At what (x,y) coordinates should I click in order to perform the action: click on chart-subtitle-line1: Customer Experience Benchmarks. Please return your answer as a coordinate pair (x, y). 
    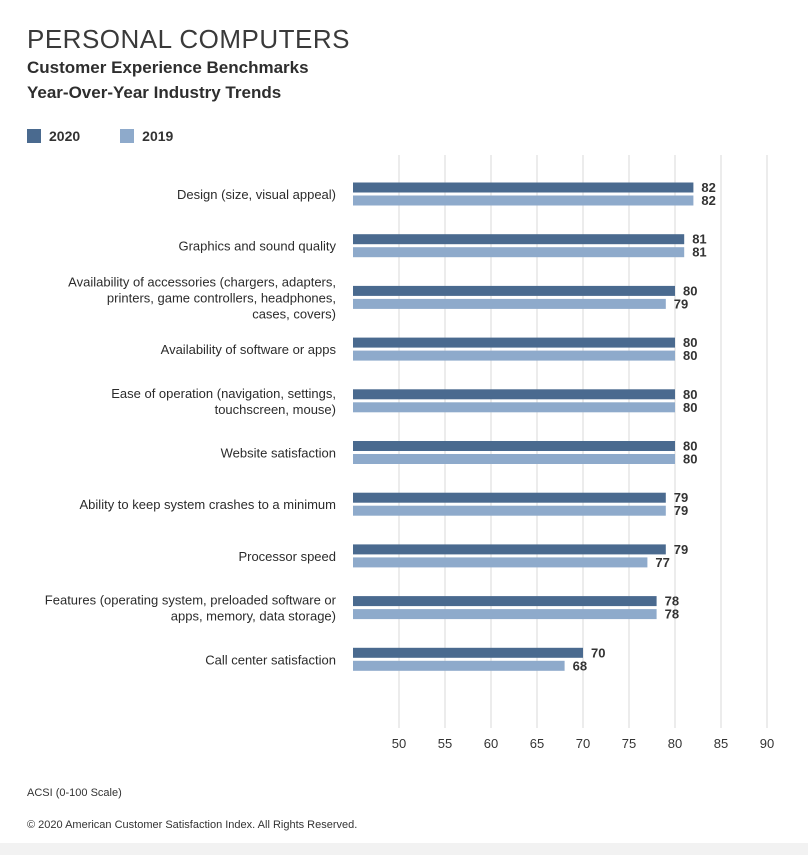
    Looking at the image, I should click on (168, 67).